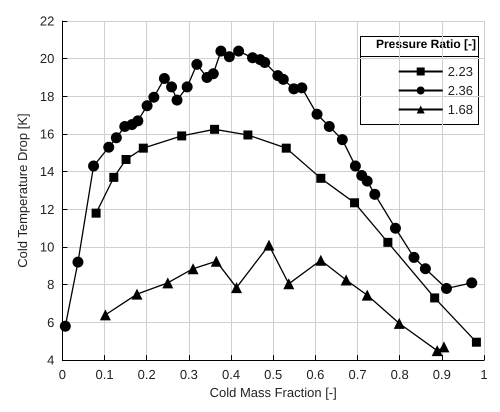 This screenshot has height=412, width=500. I want to click on y-tick-label: 14, so click(47, 172).